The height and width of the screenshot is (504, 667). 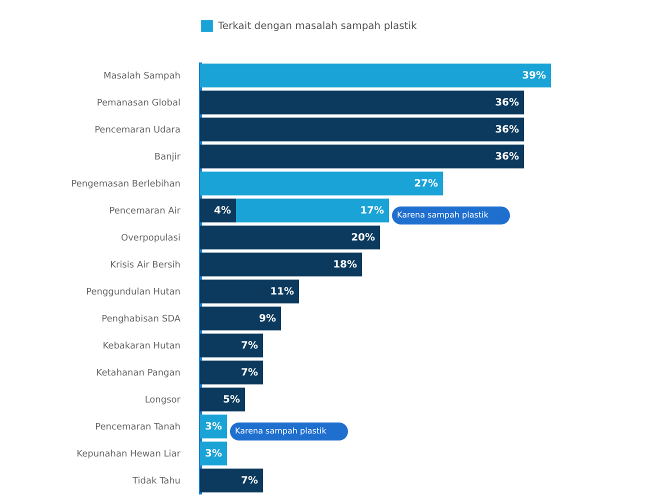 What do you see at coordinates (372, 211) in the screenshot?
I see `data-label: 17%` at bounding box center [372, 211].